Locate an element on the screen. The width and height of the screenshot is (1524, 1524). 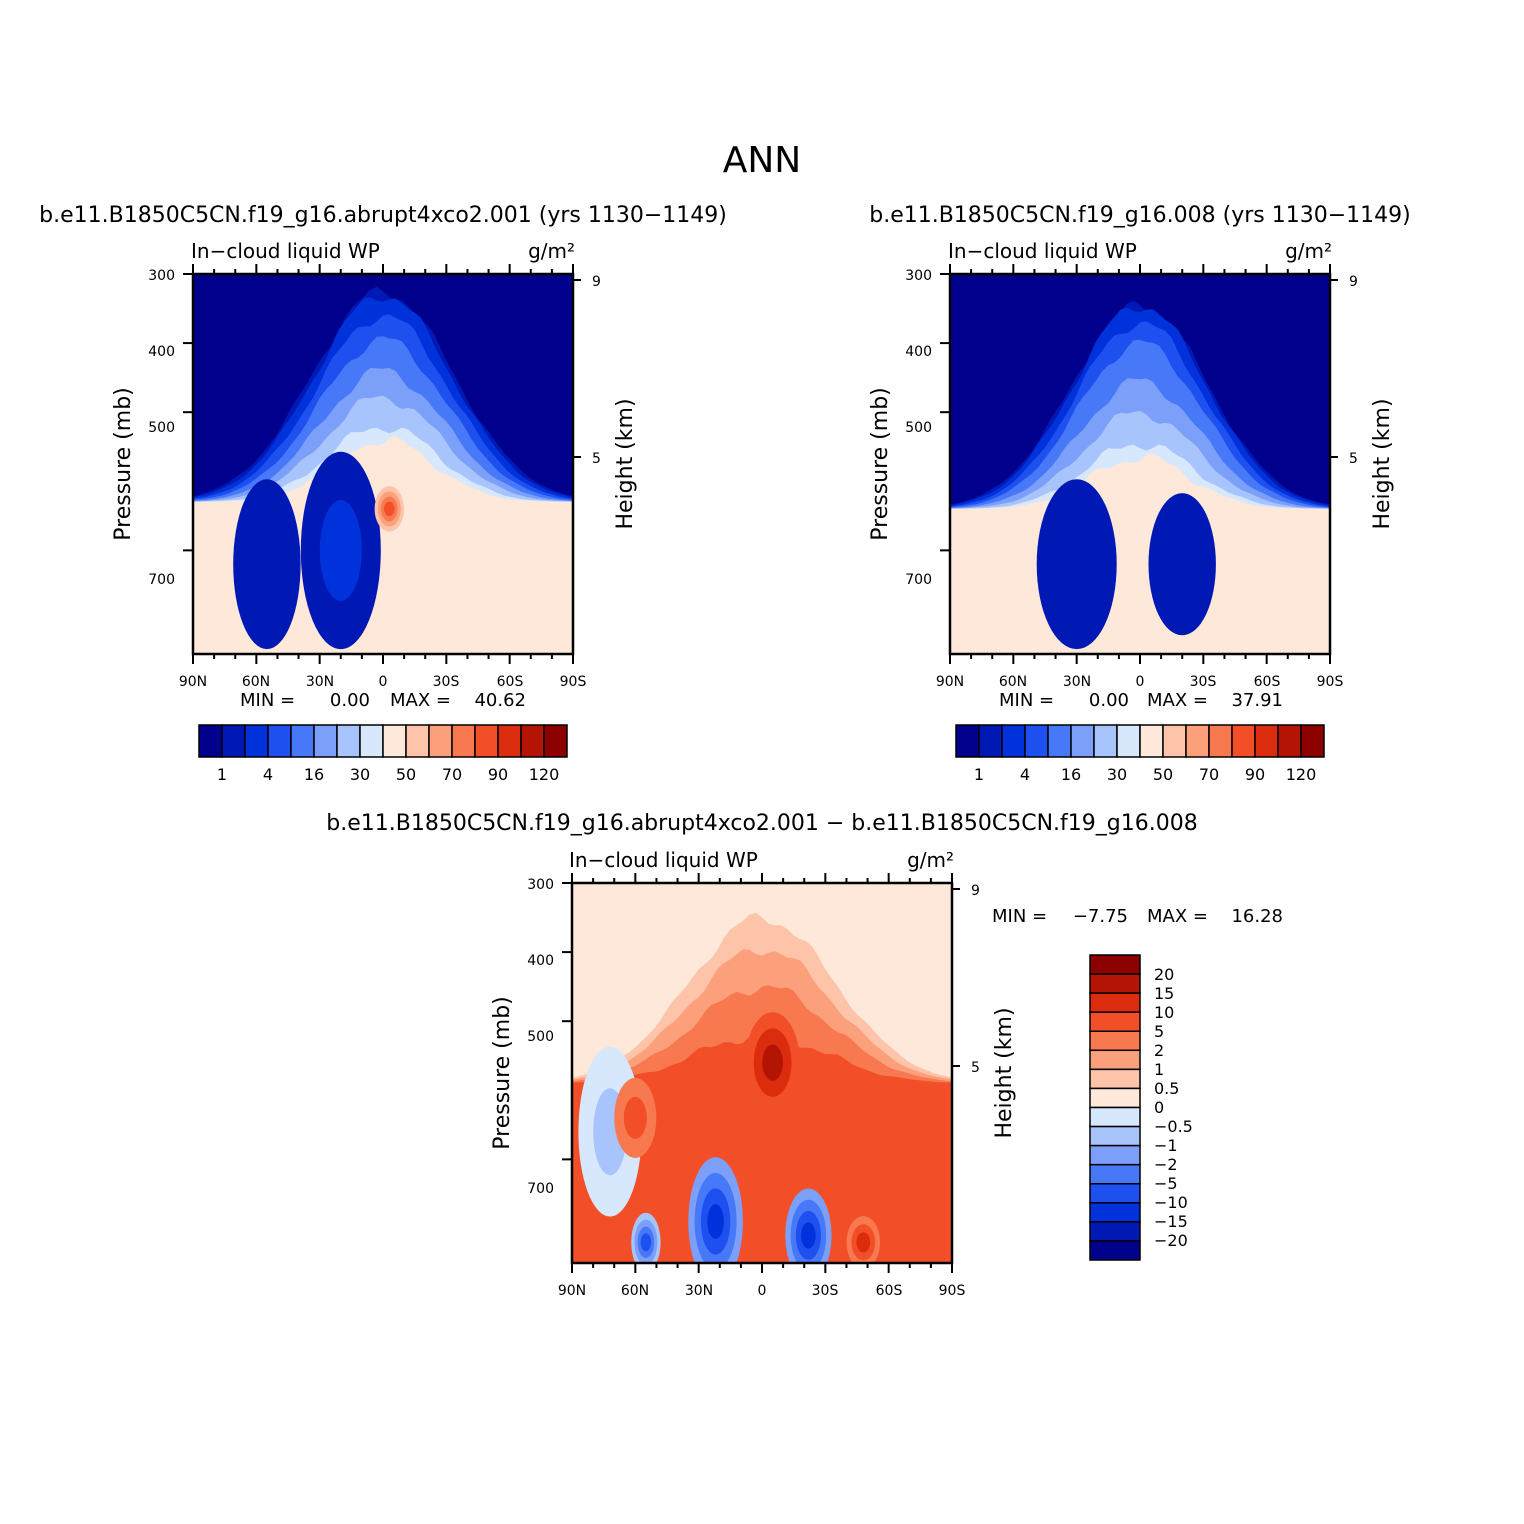
max-value: 16.28 is located at coordinates (1257, 916).